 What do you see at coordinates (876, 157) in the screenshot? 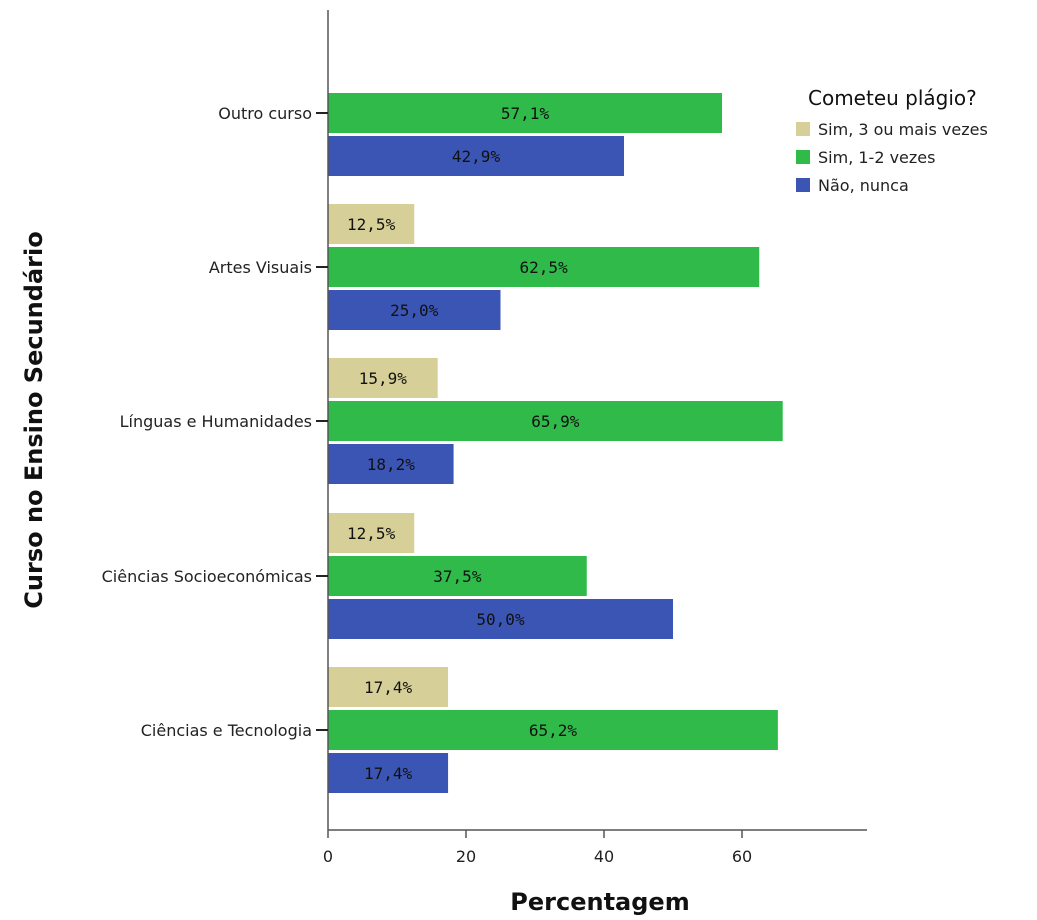
I see `legend-item-label: Sim, 1-2 vezes` at bounding box center [876, 157].